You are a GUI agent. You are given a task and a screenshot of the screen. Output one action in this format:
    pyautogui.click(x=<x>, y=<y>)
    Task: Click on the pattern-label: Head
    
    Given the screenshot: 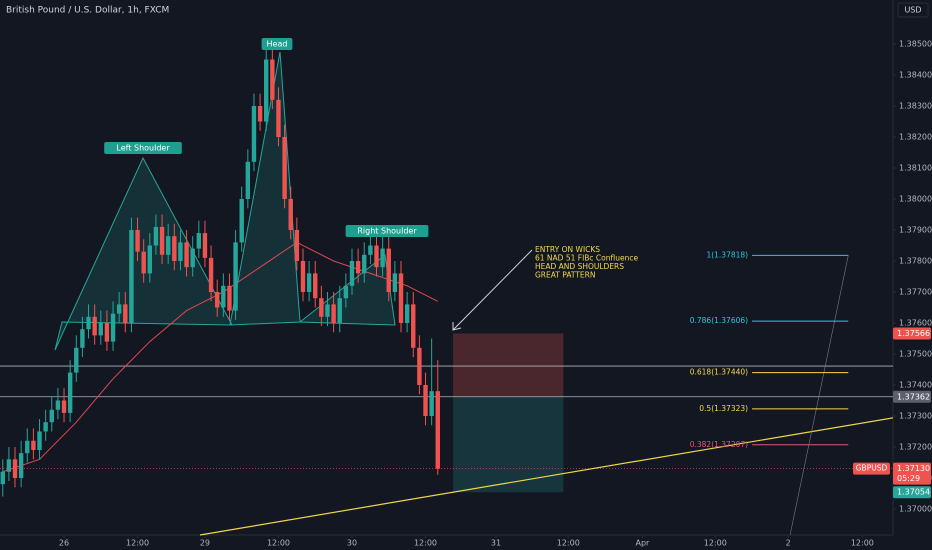 What is the action you would take?
    pyautogui.click(x=277, y=44)
    